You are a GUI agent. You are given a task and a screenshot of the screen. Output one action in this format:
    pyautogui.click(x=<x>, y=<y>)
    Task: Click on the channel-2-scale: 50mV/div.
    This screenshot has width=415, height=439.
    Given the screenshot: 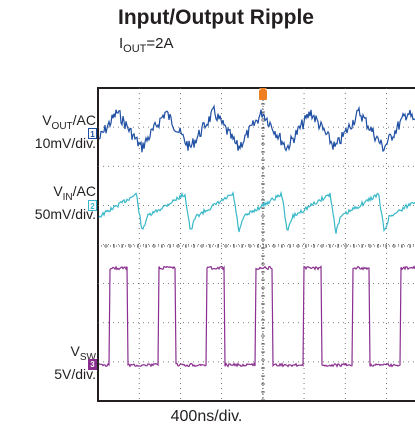 What is the action you would take?
    pyautogui.click(x=65, y=213)
    